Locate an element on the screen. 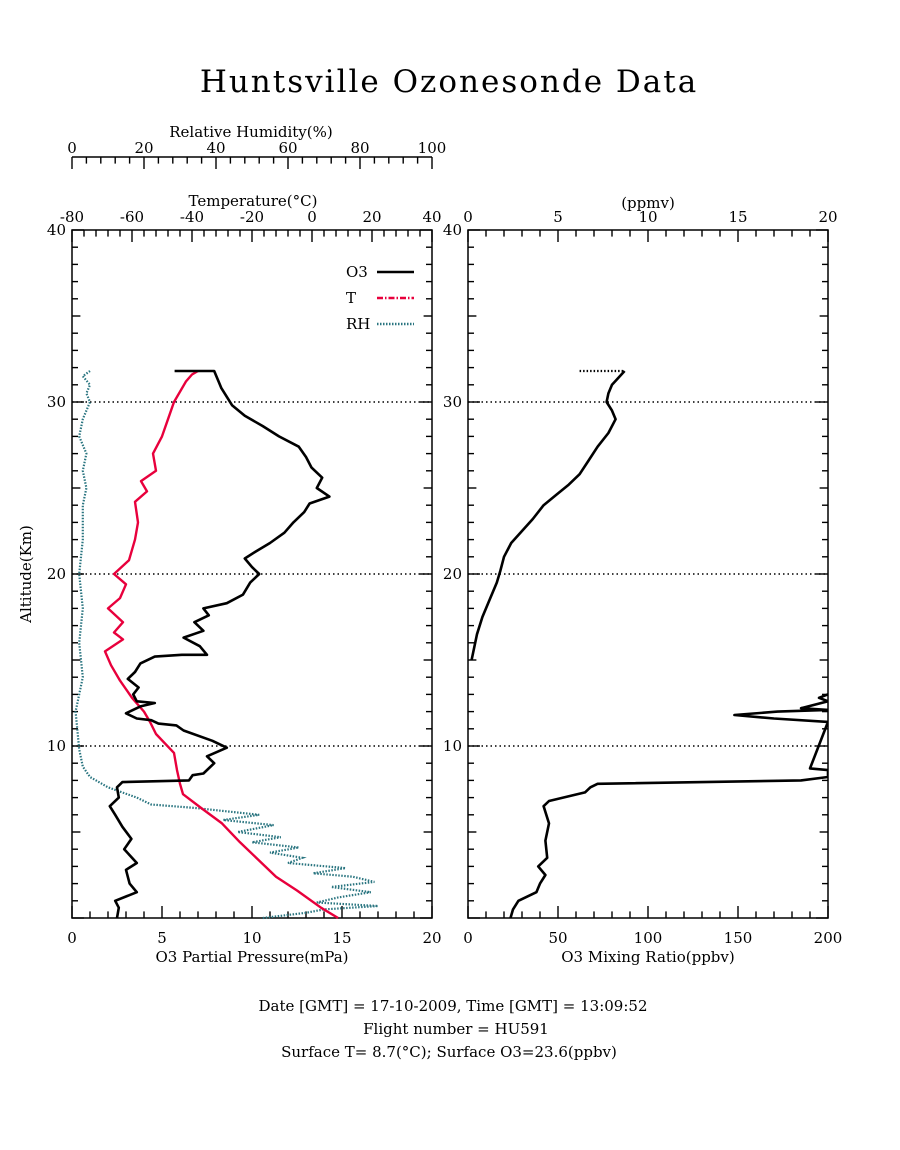  chart-title: Huntsville Ozonesonde Data is located at coordinates (449, 82).